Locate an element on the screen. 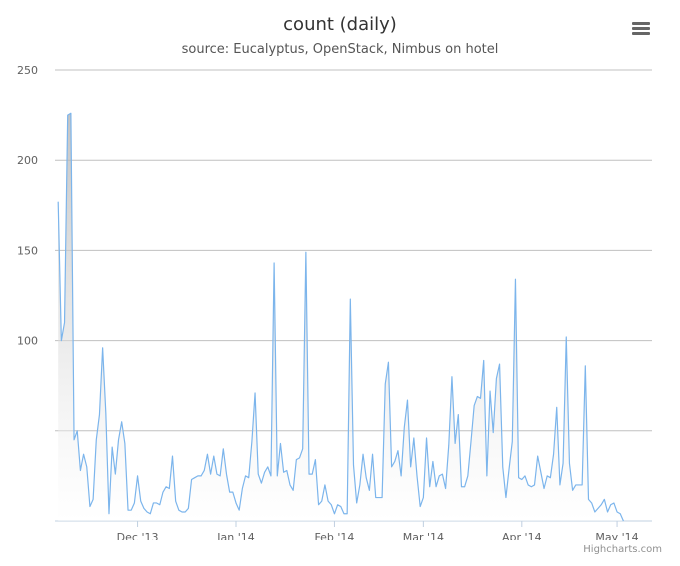  x-tick-label: Mar '14 is located at coordinates (423, 535).